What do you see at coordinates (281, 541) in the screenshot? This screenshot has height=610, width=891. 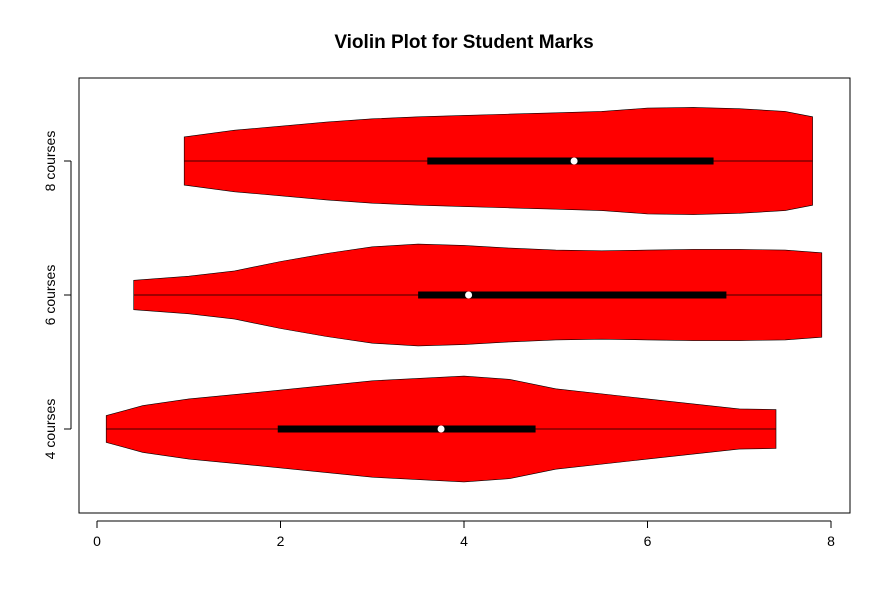 I see `x-tick-label-1: 2` at bounding box center [281, 541].